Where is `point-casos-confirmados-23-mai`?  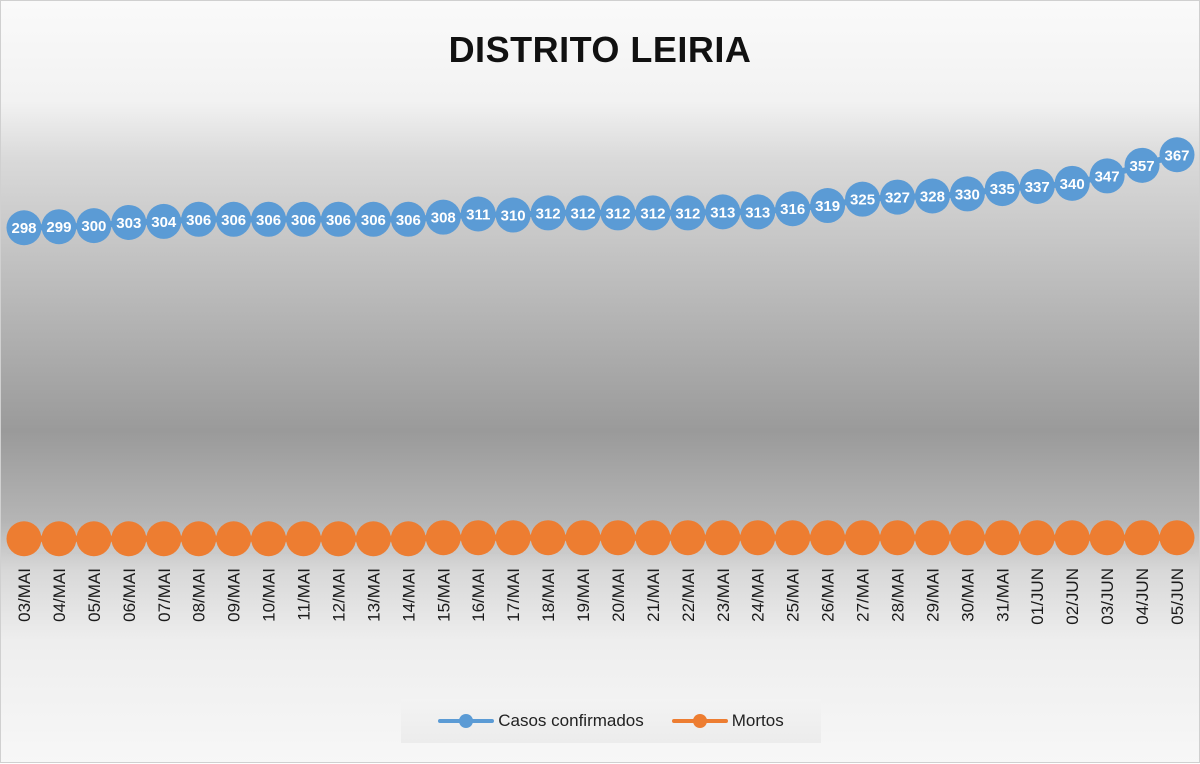
point-casos-confirmados-23-mai is located at coordinates (723, 212).